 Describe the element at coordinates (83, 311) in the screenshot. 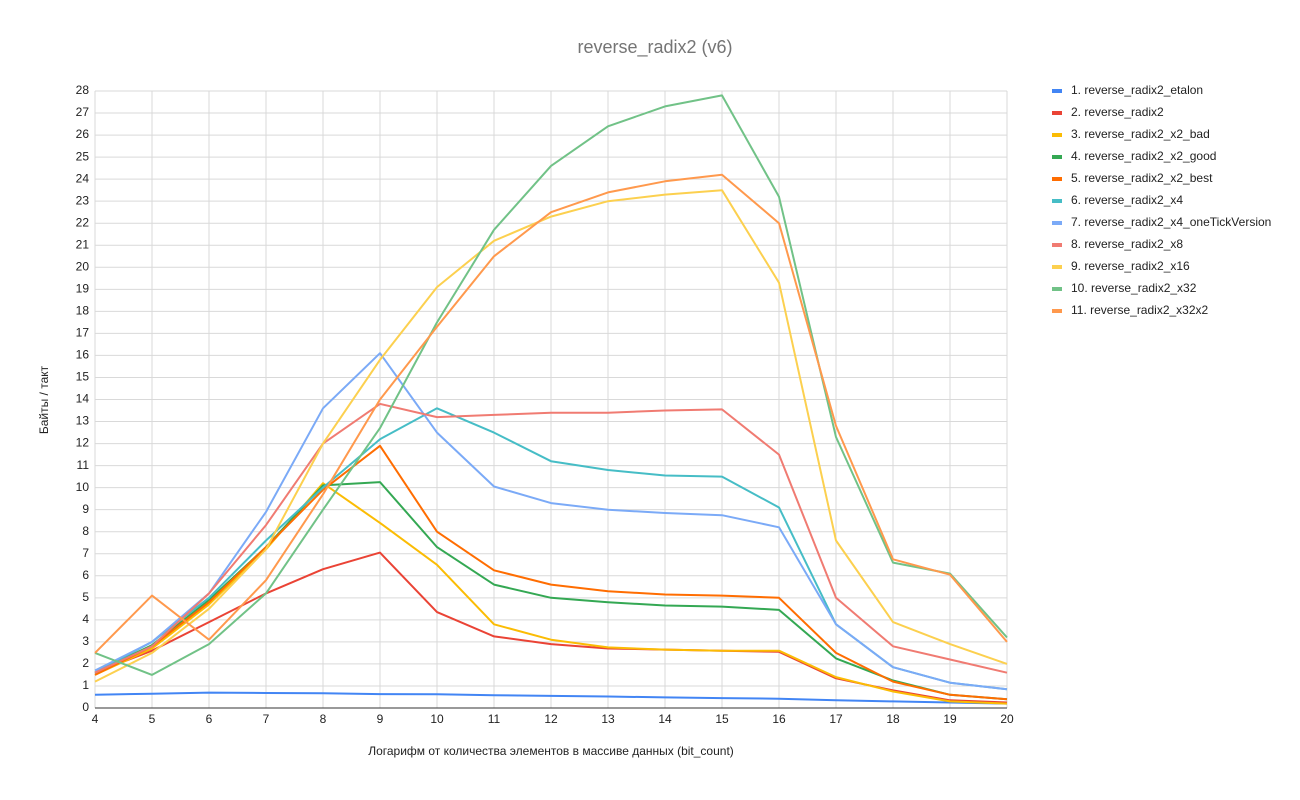

I see `y-tick-label: 18` at that location.